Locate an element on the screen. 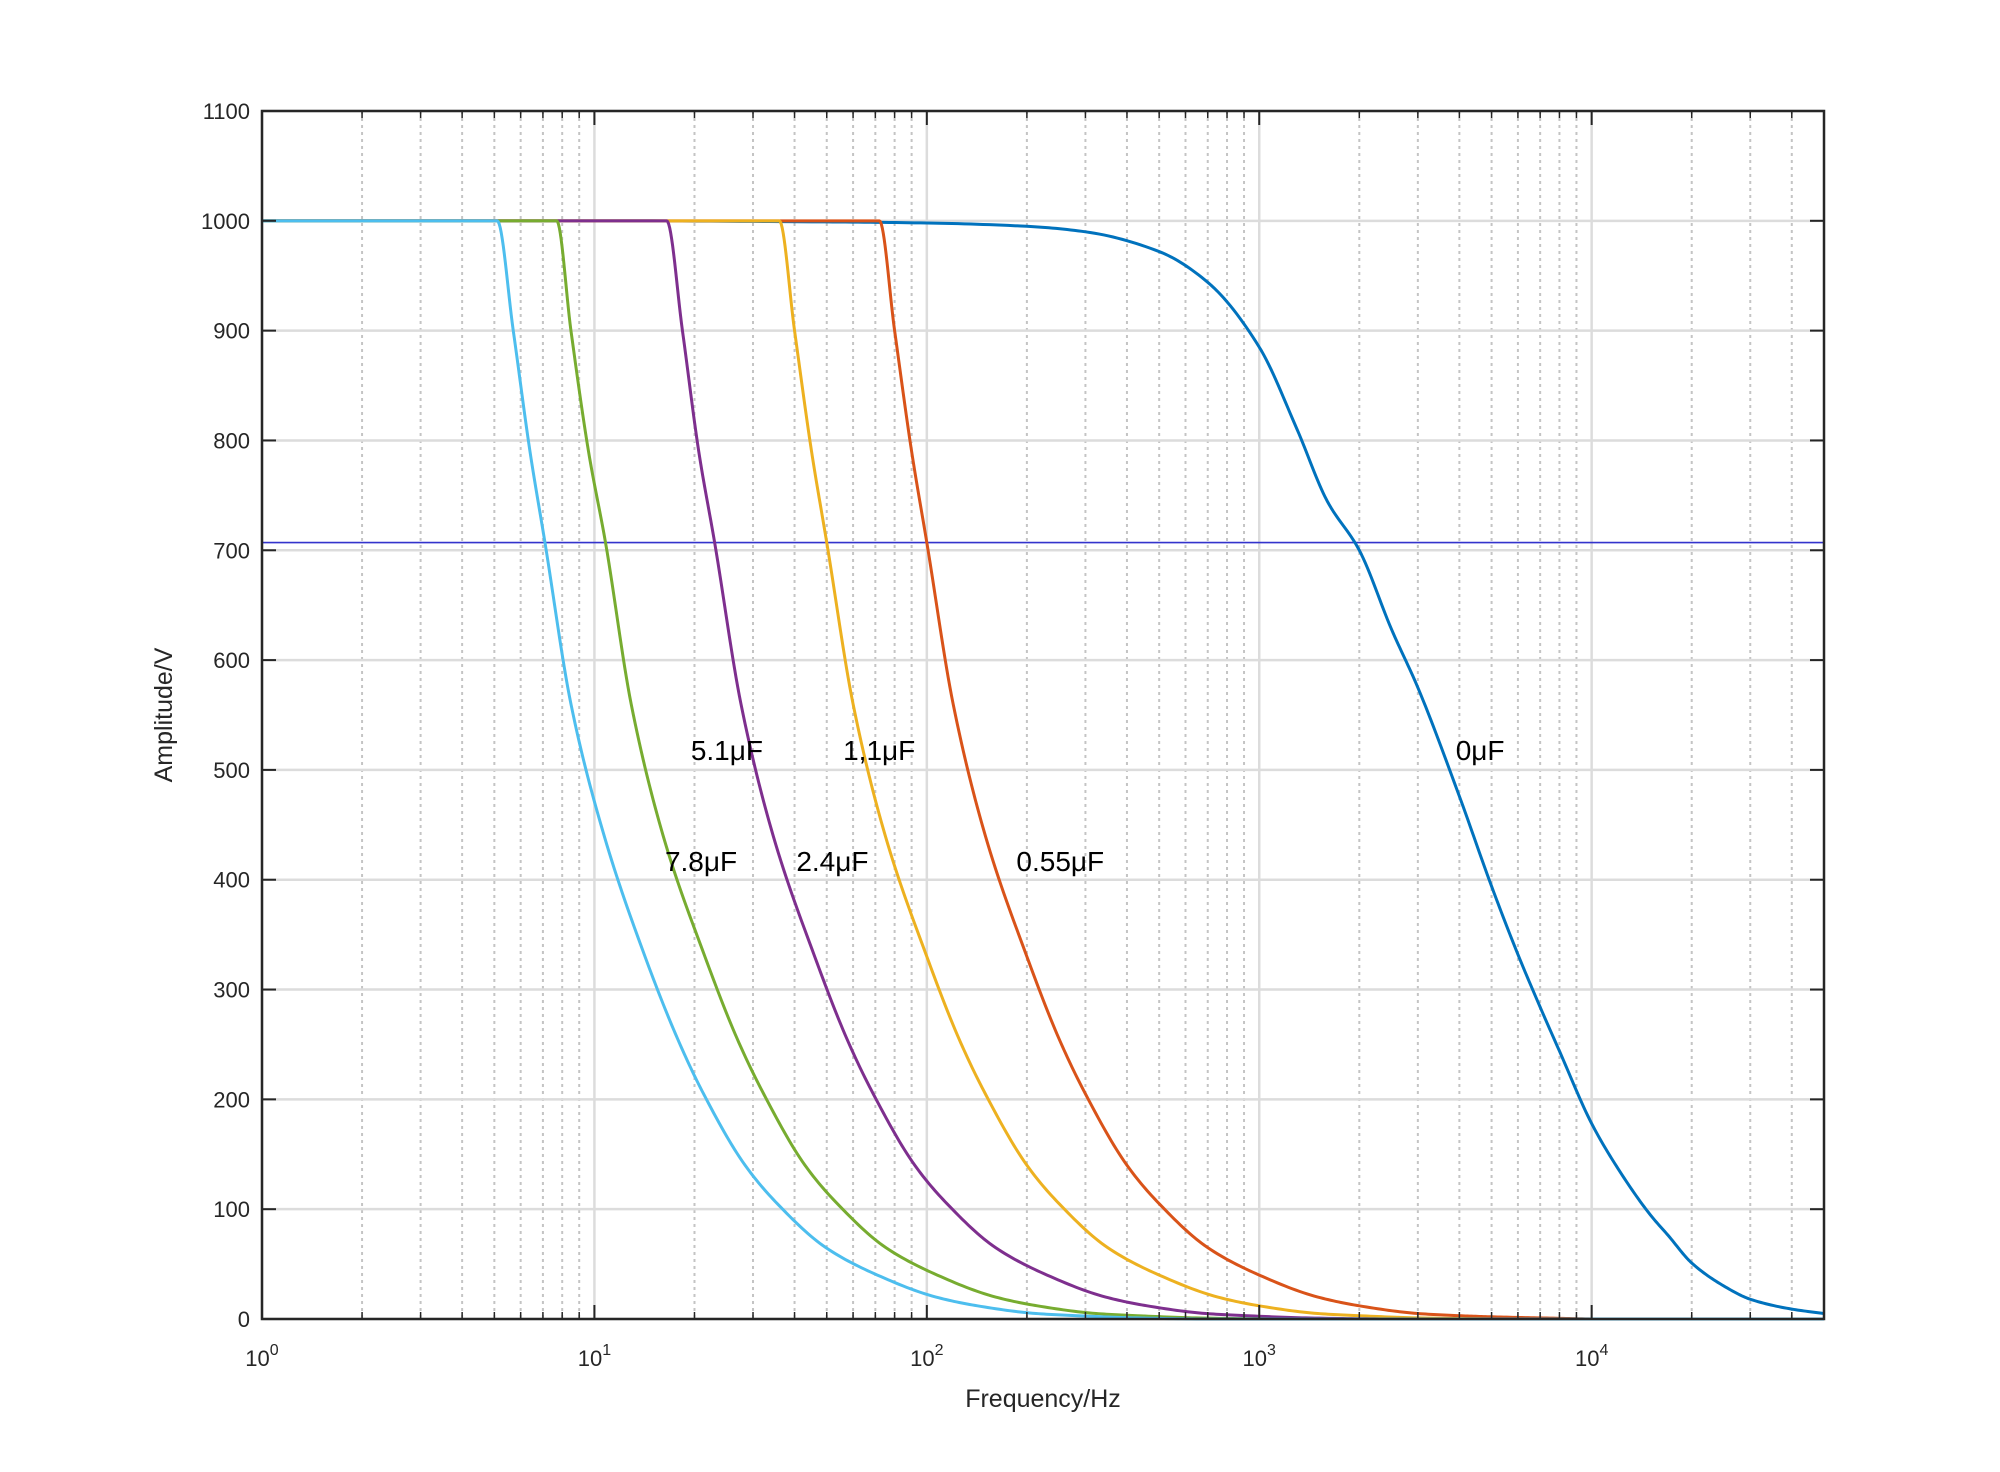  curve-label: 0μF is located at coordinates (1480, 750).